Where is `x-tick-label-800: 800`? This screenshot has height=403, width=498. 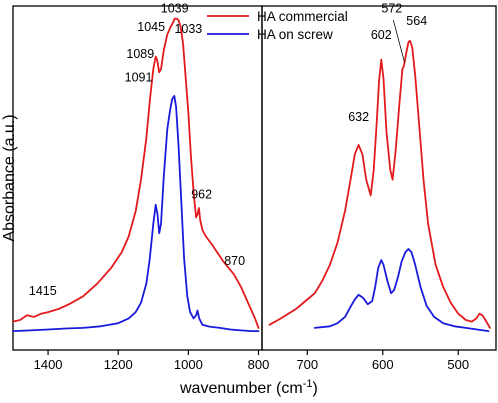 x-tick-label-800: 800 is located at coordinates (259, 364).